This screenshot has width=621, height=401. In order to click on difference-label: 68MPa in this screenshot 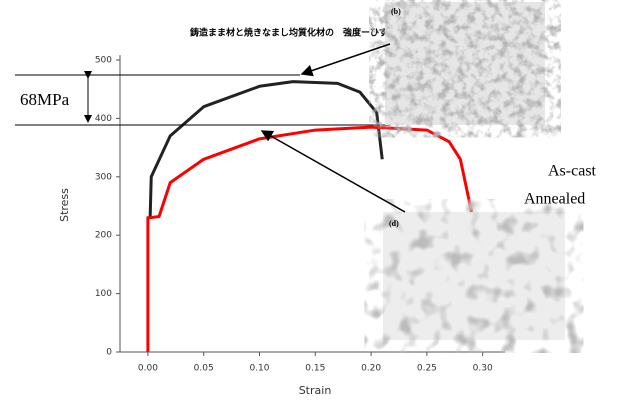, I will do `click(45, 99)`.